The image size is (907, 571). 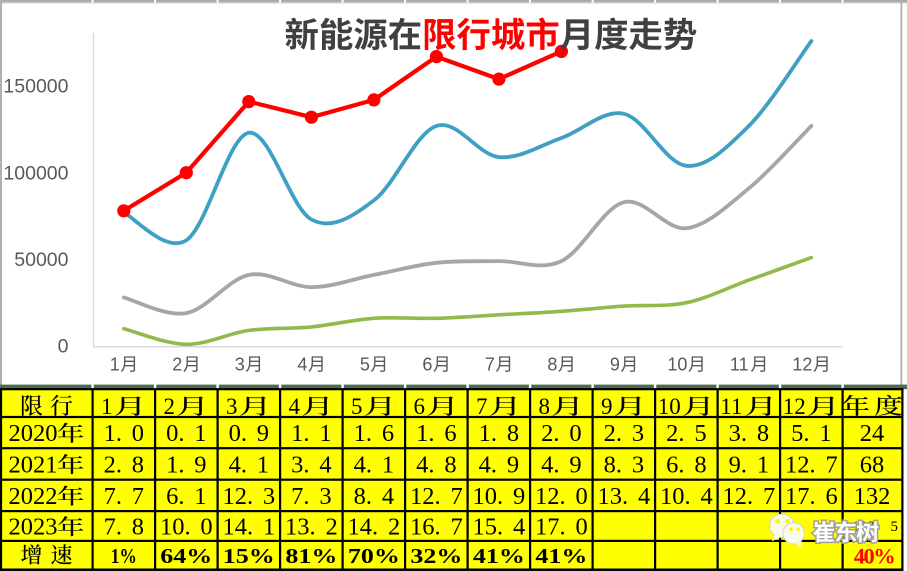 What do you see at coordinates (874, 556) in the screenshot?
I see `svg-text: 40%` at bounding box center [874, 556].